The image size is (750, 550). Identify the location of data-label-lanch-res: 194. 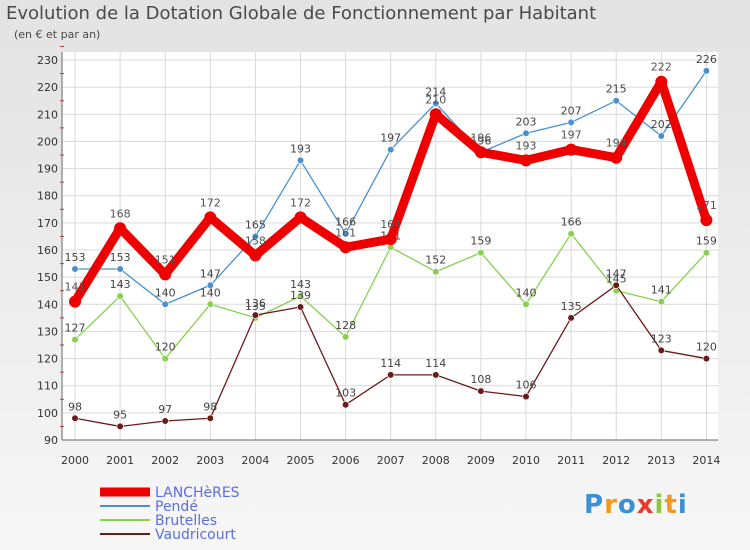
(616, 143).